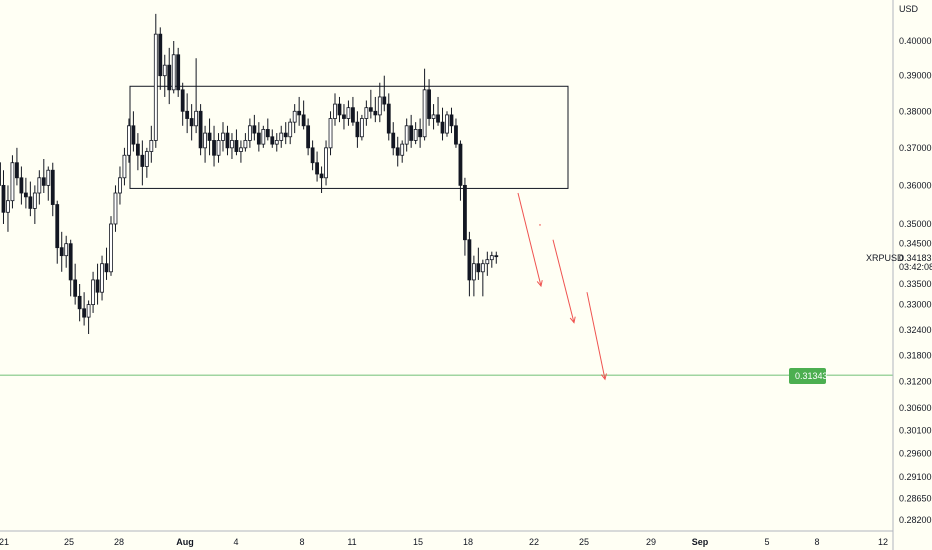 The height and width of the screenshot is (550, 932). What do you see at coordinates (301, 542) in the screenshot?
I see `x-tick-label: 8` at bounding box center [301, 542].